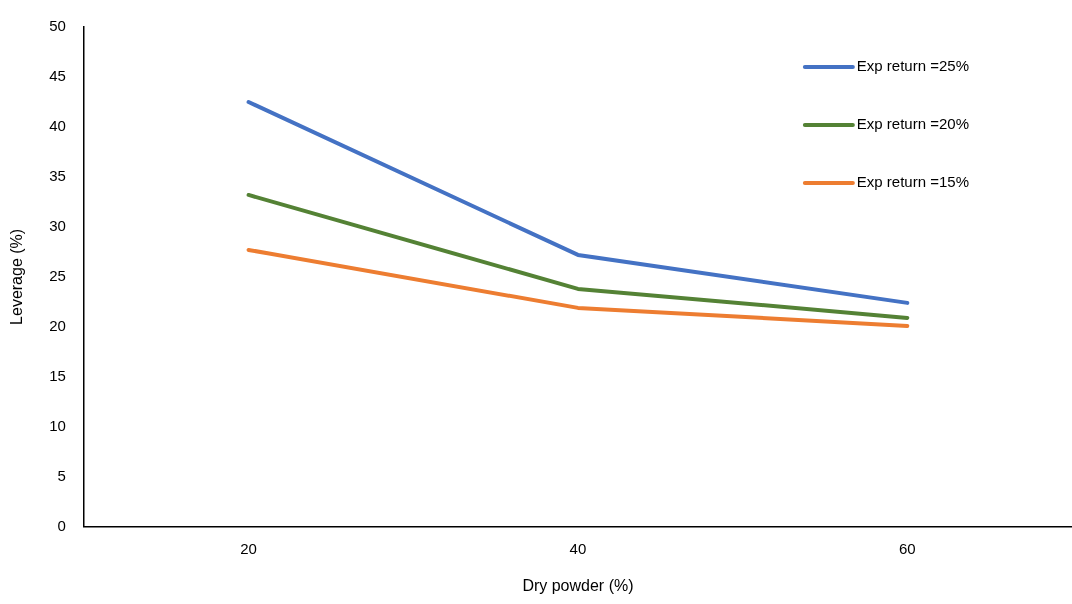 The height and width of the screenshot is (604, 1072). What do you see at coordinates (913, 182) in the screenshot?
I see `legend-label: Exp return =15%` at bounding box center [913, 182].